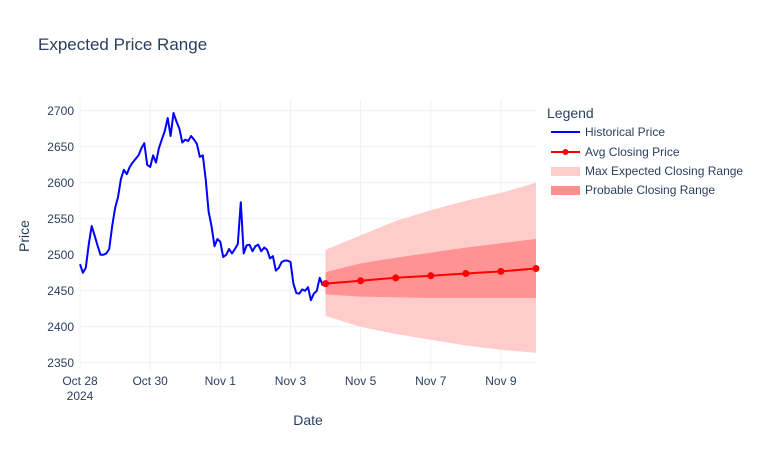 Image resolution: width=775 pixels, height=450 pixels. I want to click on x-tick-label: Oct 28, so click(80, 381).